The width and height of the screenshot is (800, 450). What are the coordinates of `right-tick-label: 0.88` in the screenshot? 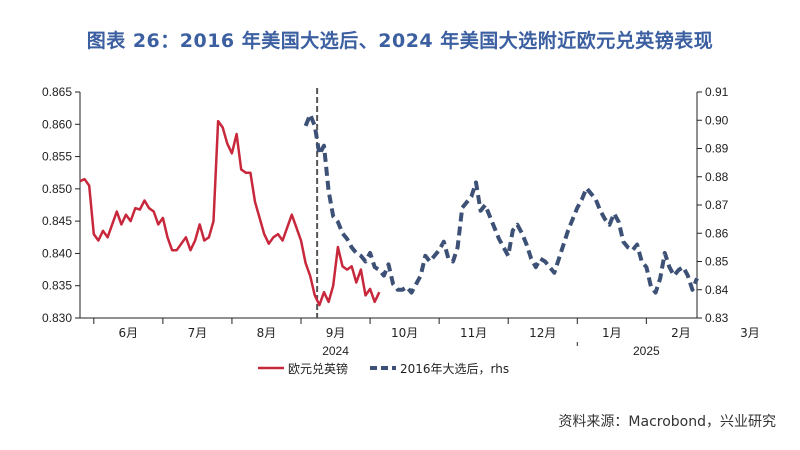 It's located at (717, 177).